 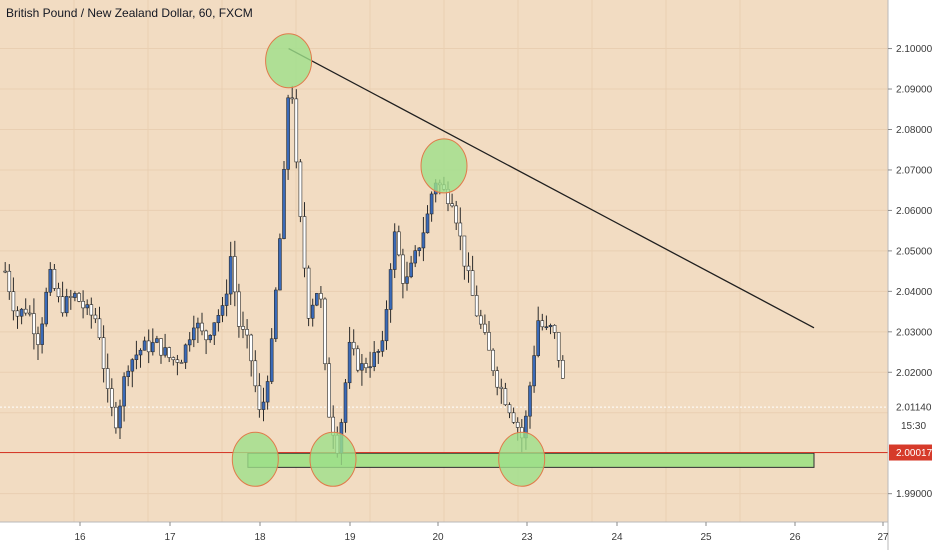 I want to click on price-tick-label: 2.08000, so click(x=914, y=130).